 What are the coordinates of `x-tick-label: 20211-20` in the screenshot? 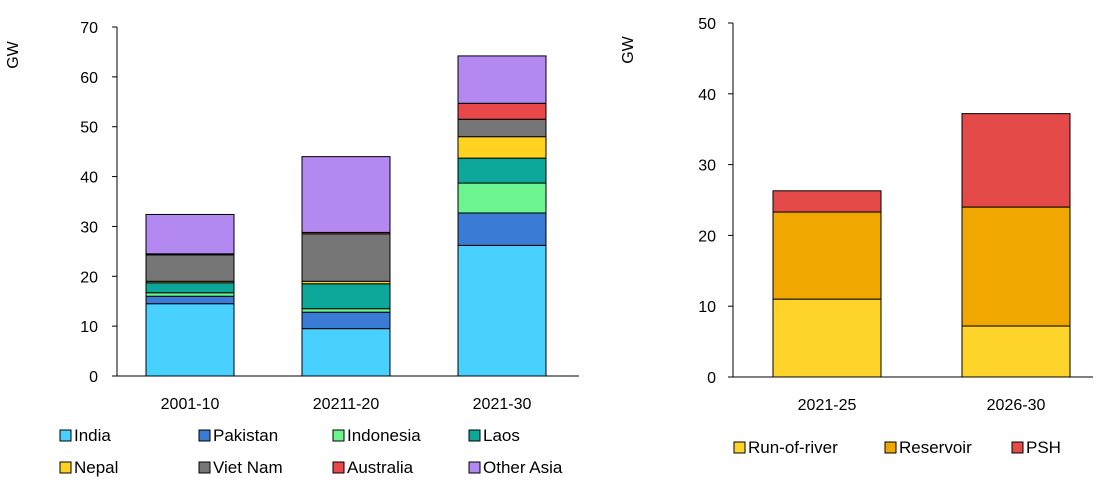 It's located at (346, 404).